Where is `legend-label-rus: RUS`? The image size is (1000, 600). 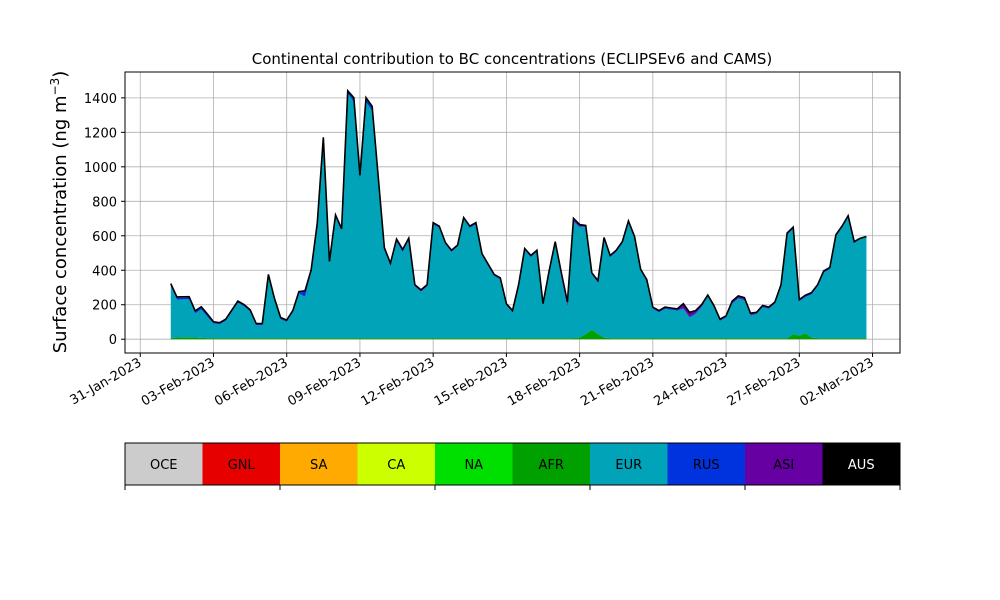 legend-label-rus: RUS is located at coordinates (706, 465).